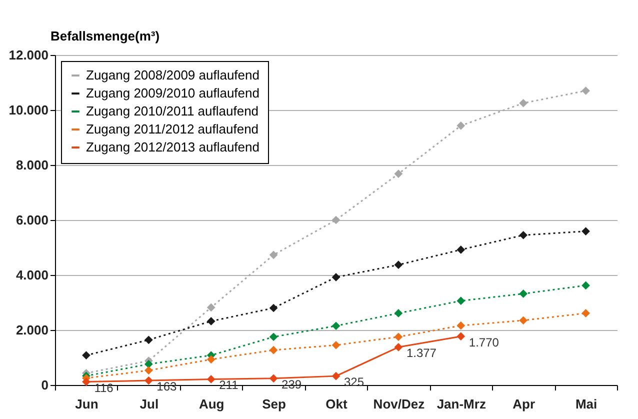 This screenshot has height=419, width=638. Describe the element at coordinates (172, 111) in the screenshot. I see `legend-label: Zugang 2010/2011 auflaufend` at that location.